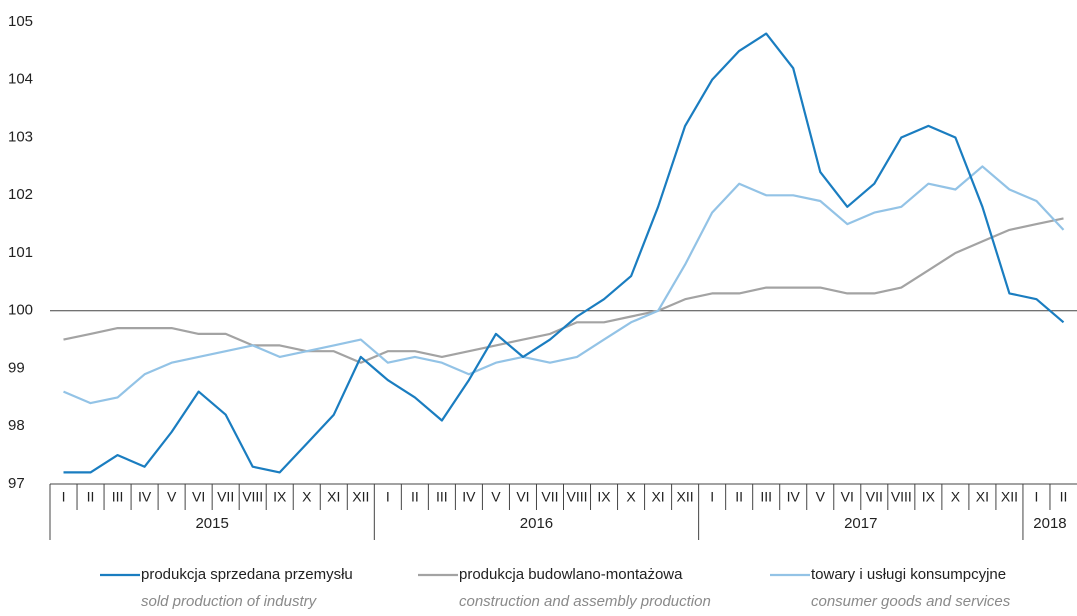 Image resolution: width=1077 pixels, height=616 pixels. What do you see at coordinates (911, 601) in the screenshot?
I see `legend-label-en: consumer goods and services` at bounding box center [911, 601].